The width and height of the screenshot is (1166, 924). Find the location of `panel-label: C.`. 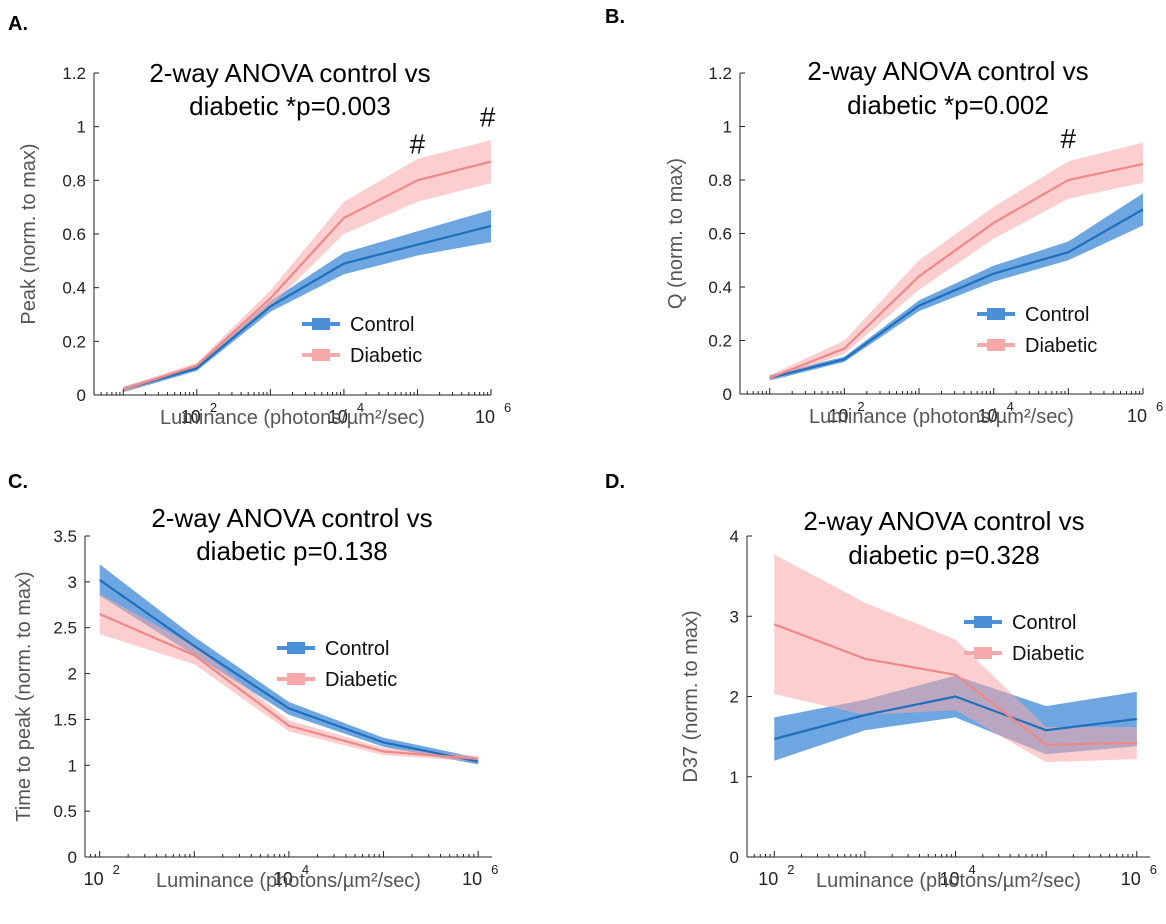

panel-label: C. is located at coordinates (18, 482).